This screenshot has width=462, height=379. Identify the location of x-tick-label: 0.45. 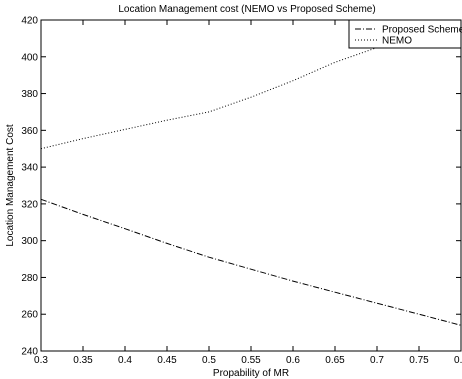
(167, 360).